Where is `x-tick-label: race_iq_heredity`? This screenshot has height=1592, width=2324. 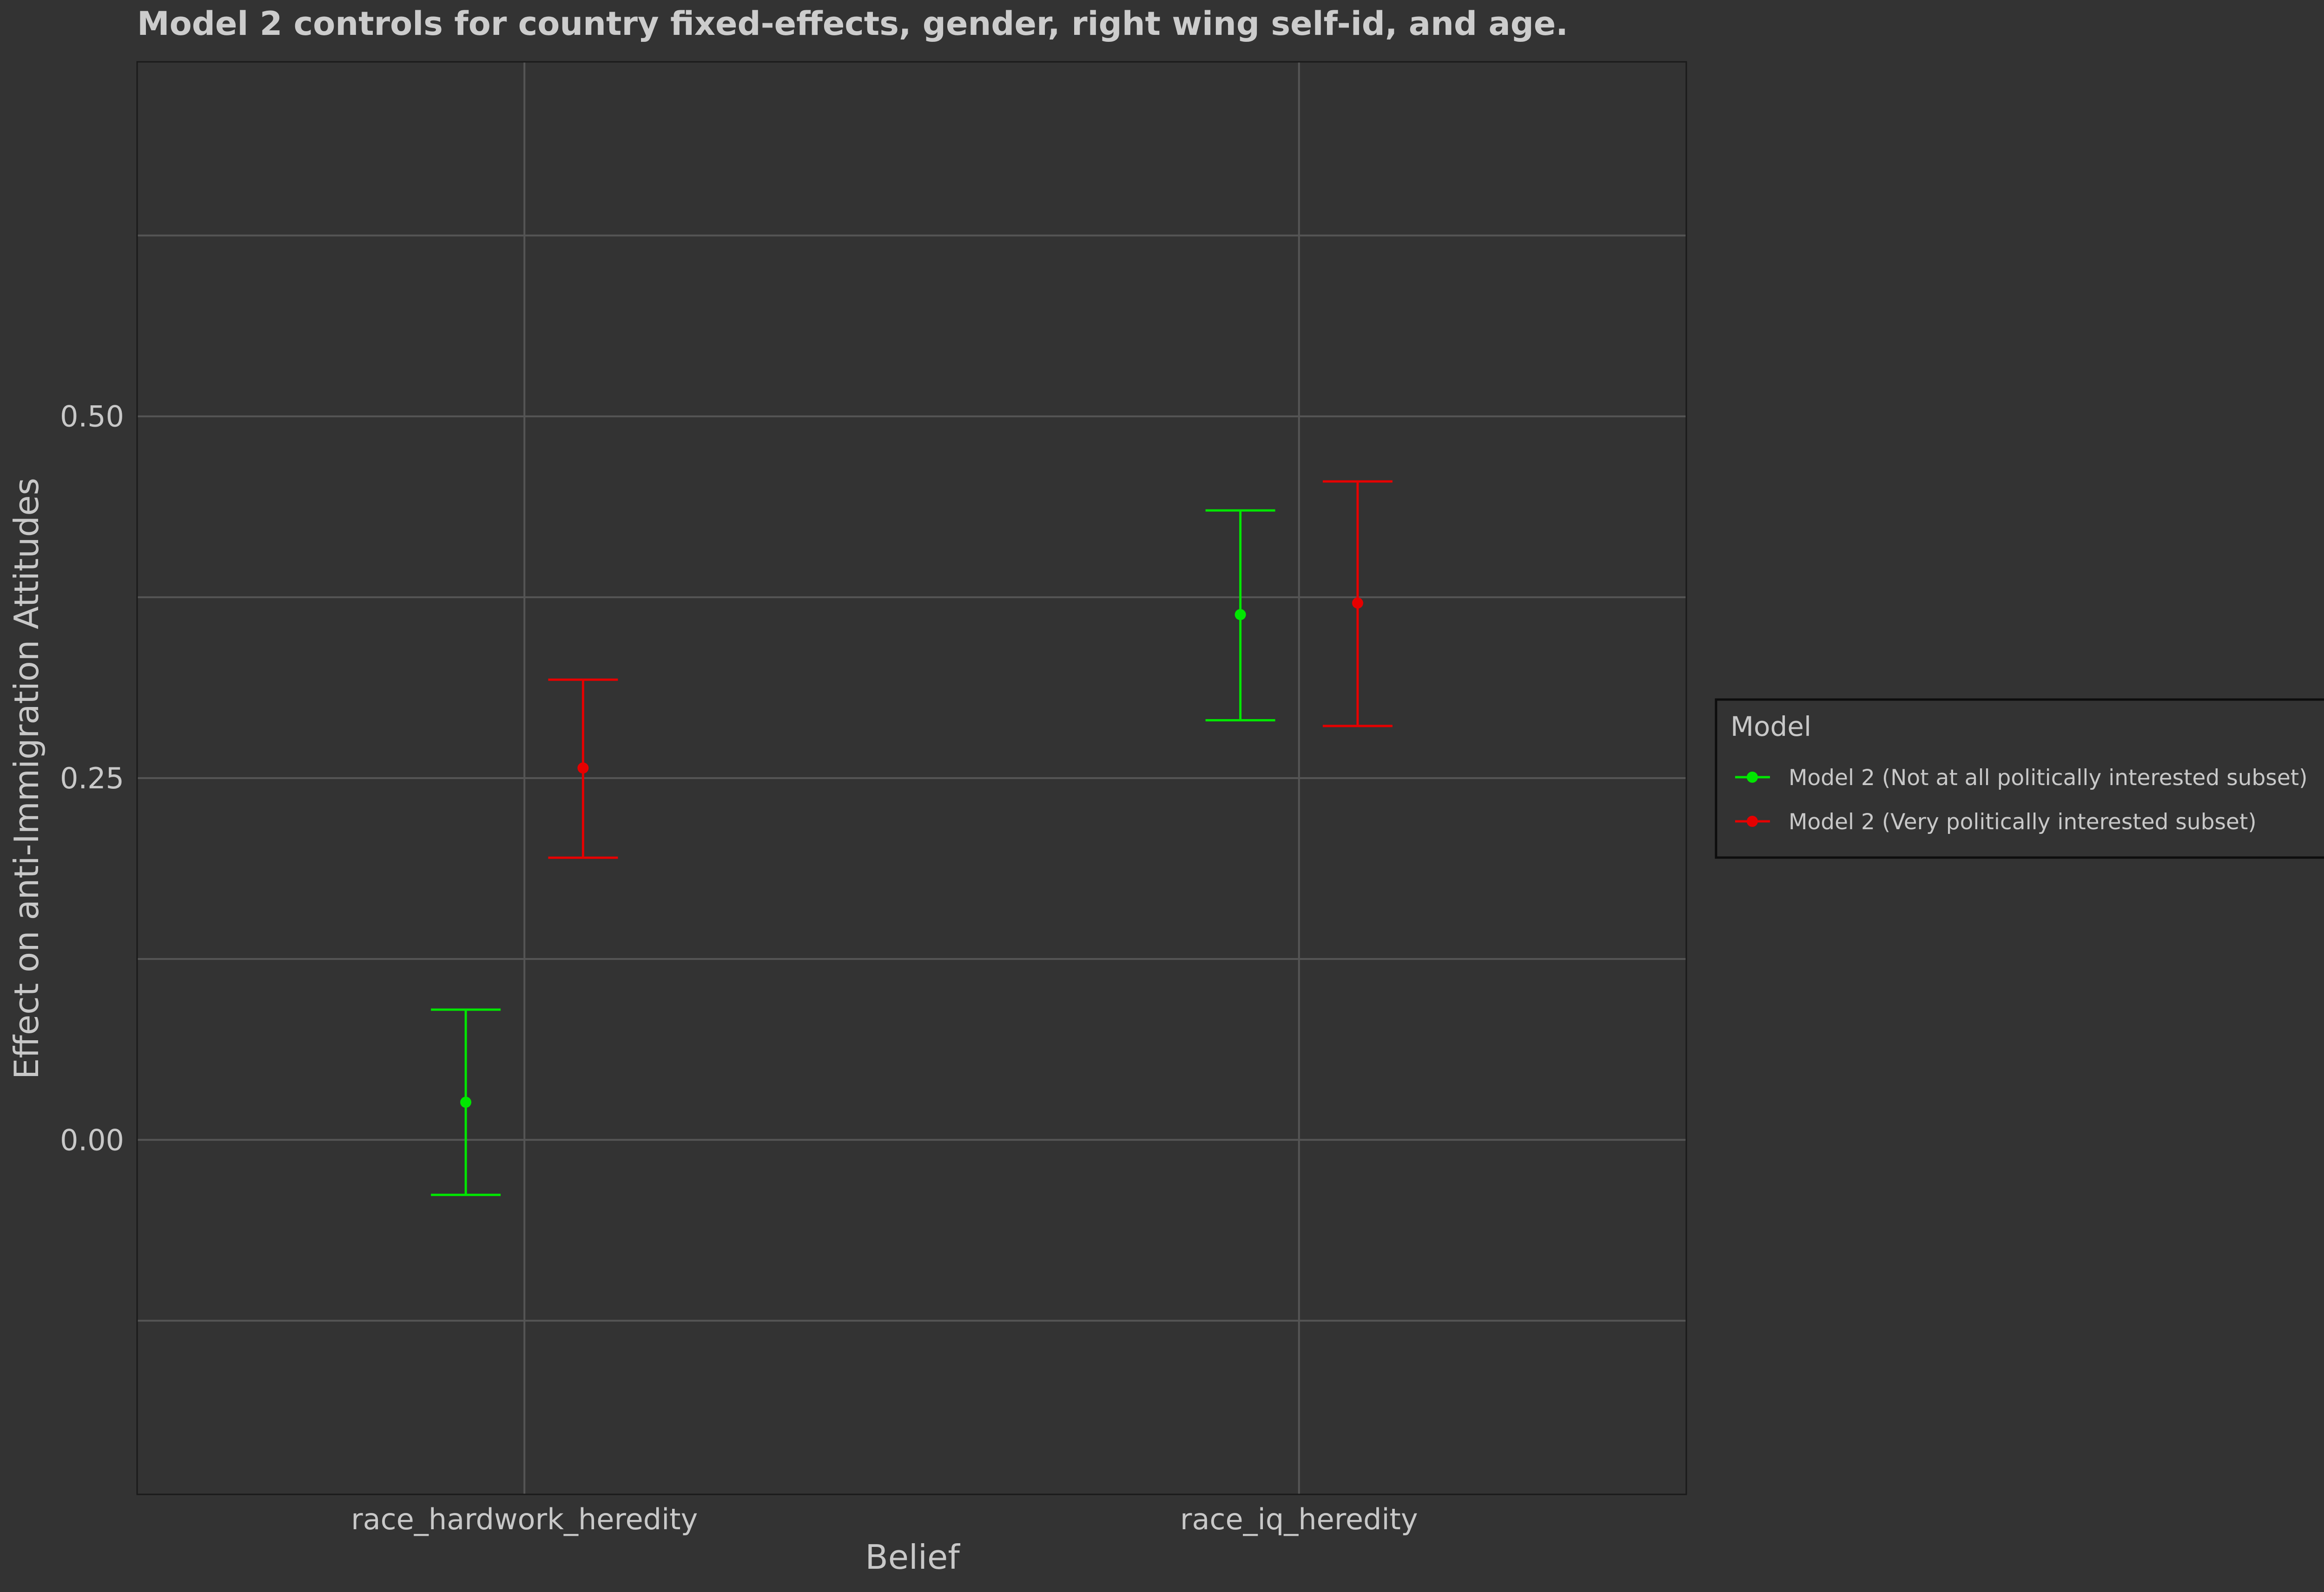
x-tick-label: race_iq_heredity is located at coordinates (1299, 1519).